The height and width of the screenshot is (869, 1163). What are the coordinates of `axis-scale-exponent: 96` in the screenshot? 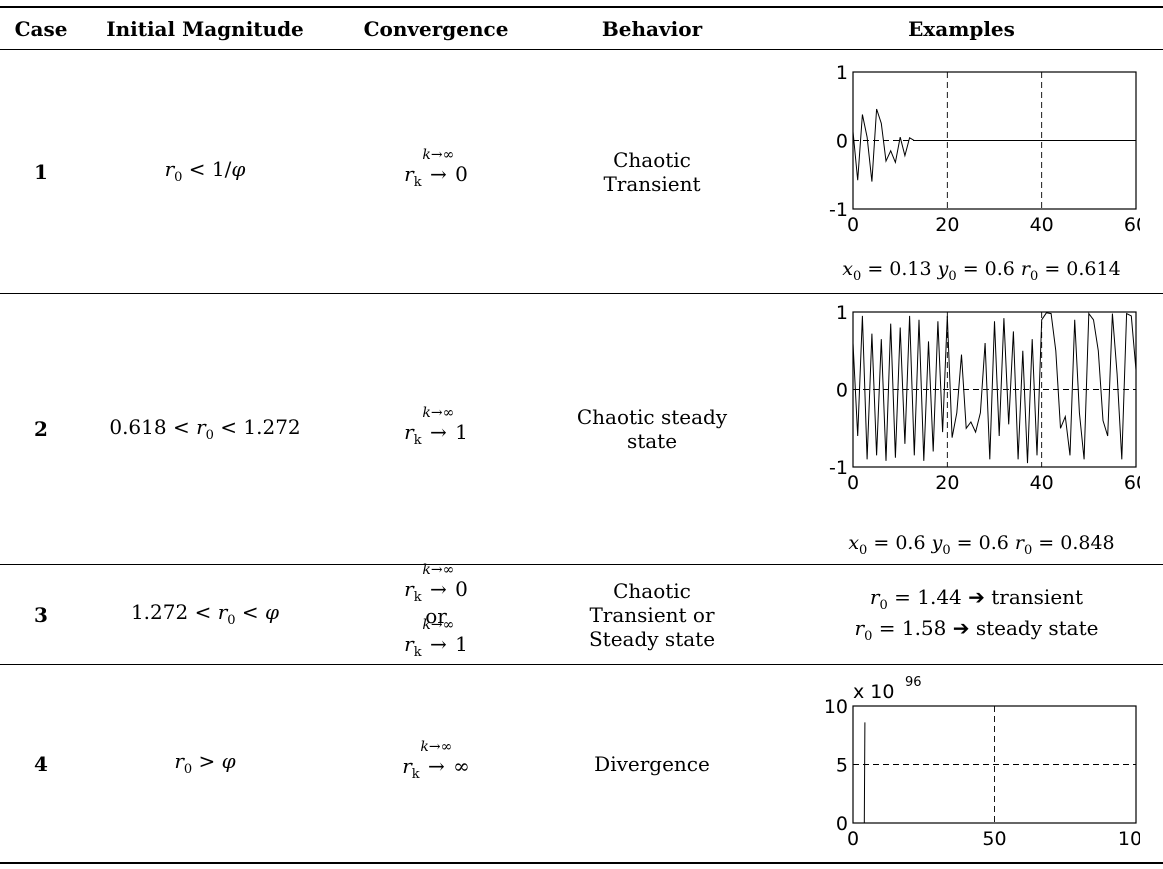 It's located at (913, 682).